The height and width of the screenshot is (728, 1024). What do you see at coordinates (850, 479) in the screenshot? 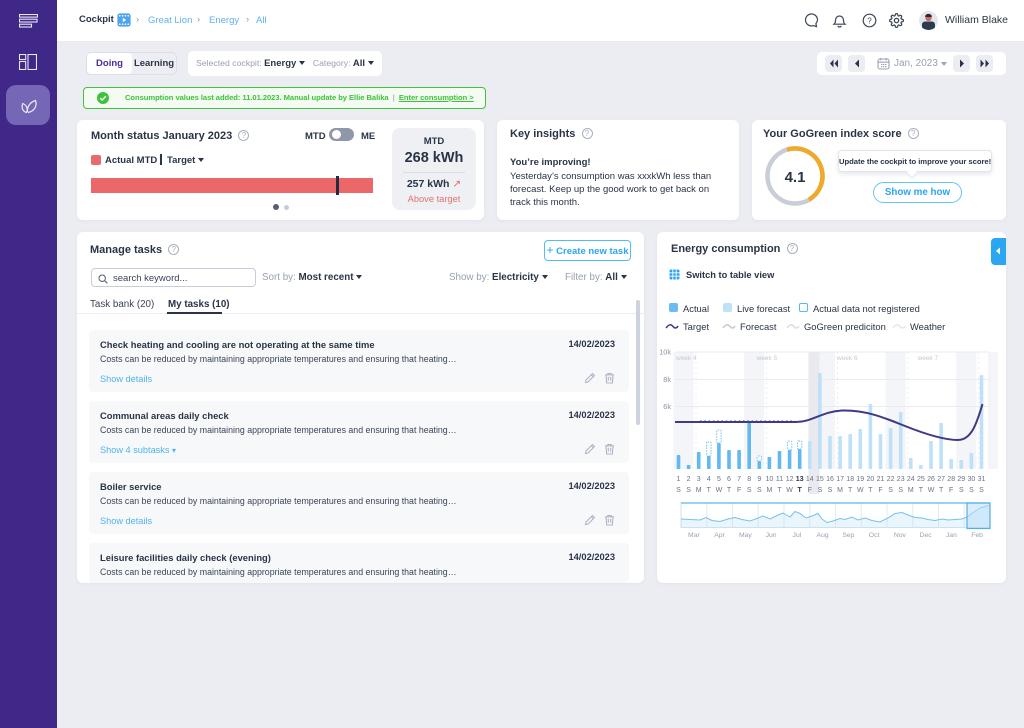
I see `svg-text: 18` at bounding box center [850, 479].